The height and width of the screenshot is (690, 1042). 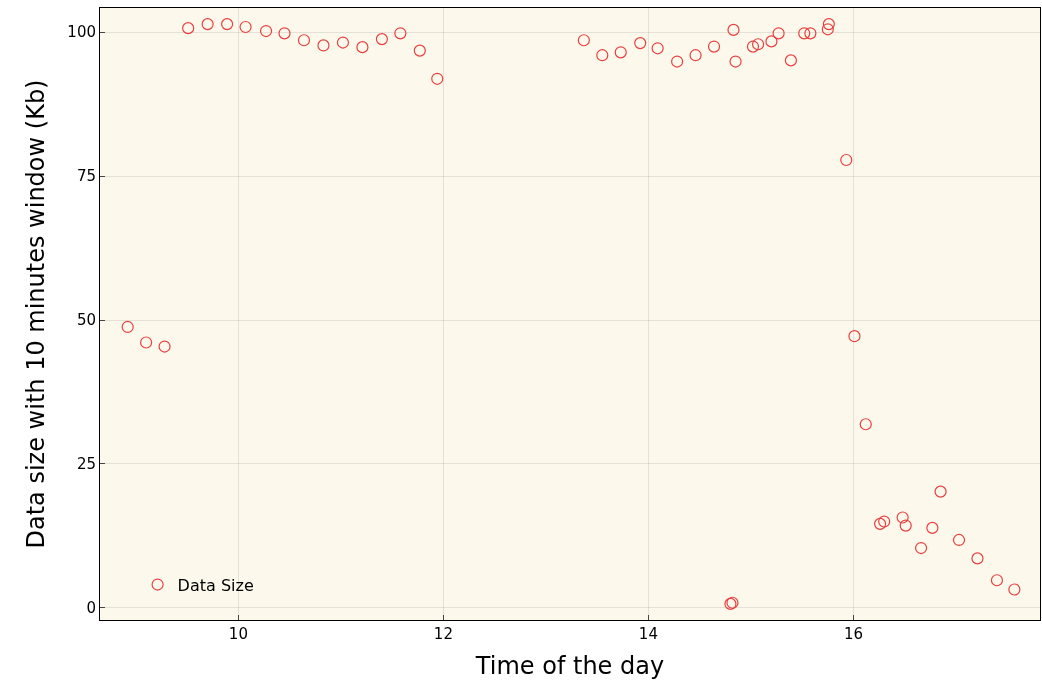 What do you see at coordinates (238, 634) in the screenshot?
I see `x-tick-label: 10` at bounding box center [238, 634].